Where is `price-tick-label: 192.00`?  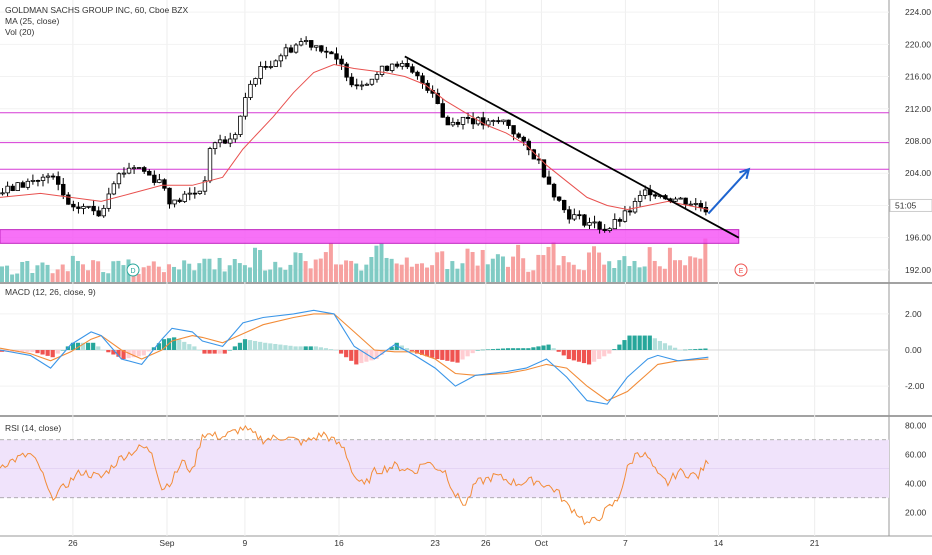
price-tick-label: 192.00 is located at coordinates (918, 270).